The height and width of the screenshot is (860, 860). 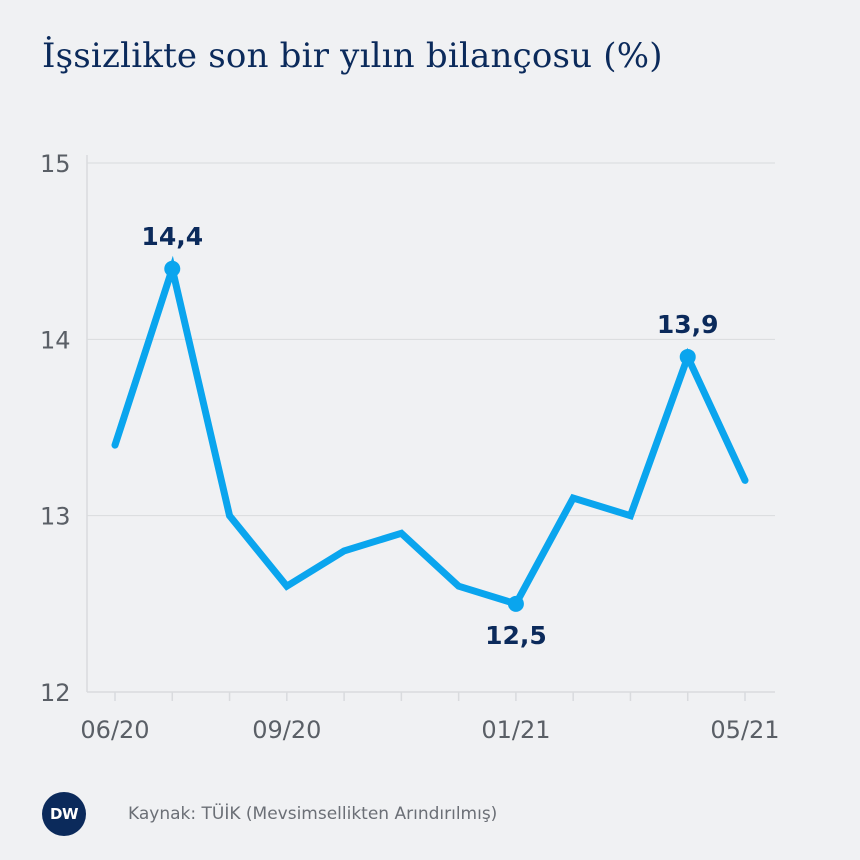 I want to click on y-tick-label: 12, so click(x=55, y=693).